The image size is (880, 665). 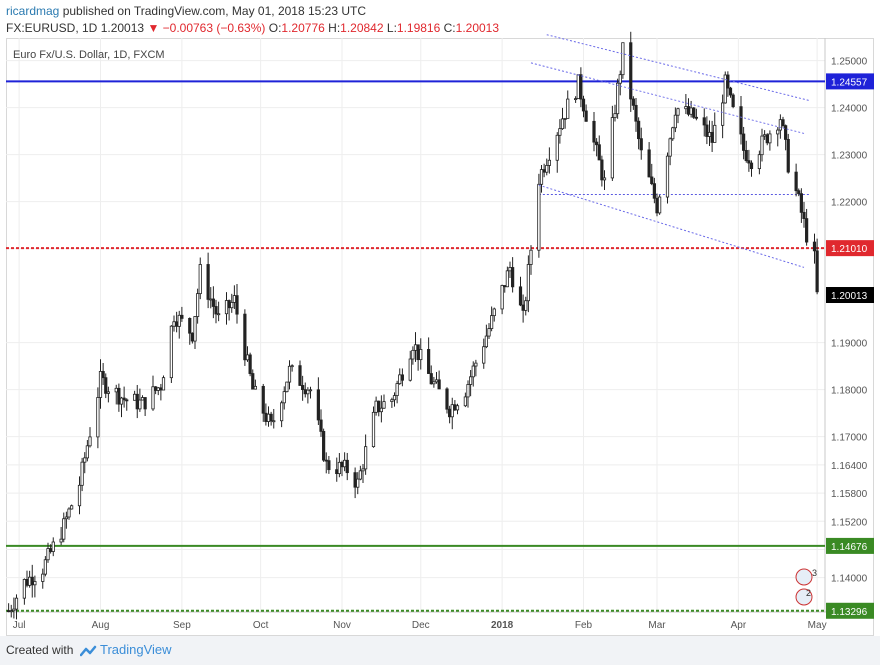 What do you see at coordinates (362, 28) in the screenshot?
I see `high-value: 1.20842` at bounding box center [362, 28].